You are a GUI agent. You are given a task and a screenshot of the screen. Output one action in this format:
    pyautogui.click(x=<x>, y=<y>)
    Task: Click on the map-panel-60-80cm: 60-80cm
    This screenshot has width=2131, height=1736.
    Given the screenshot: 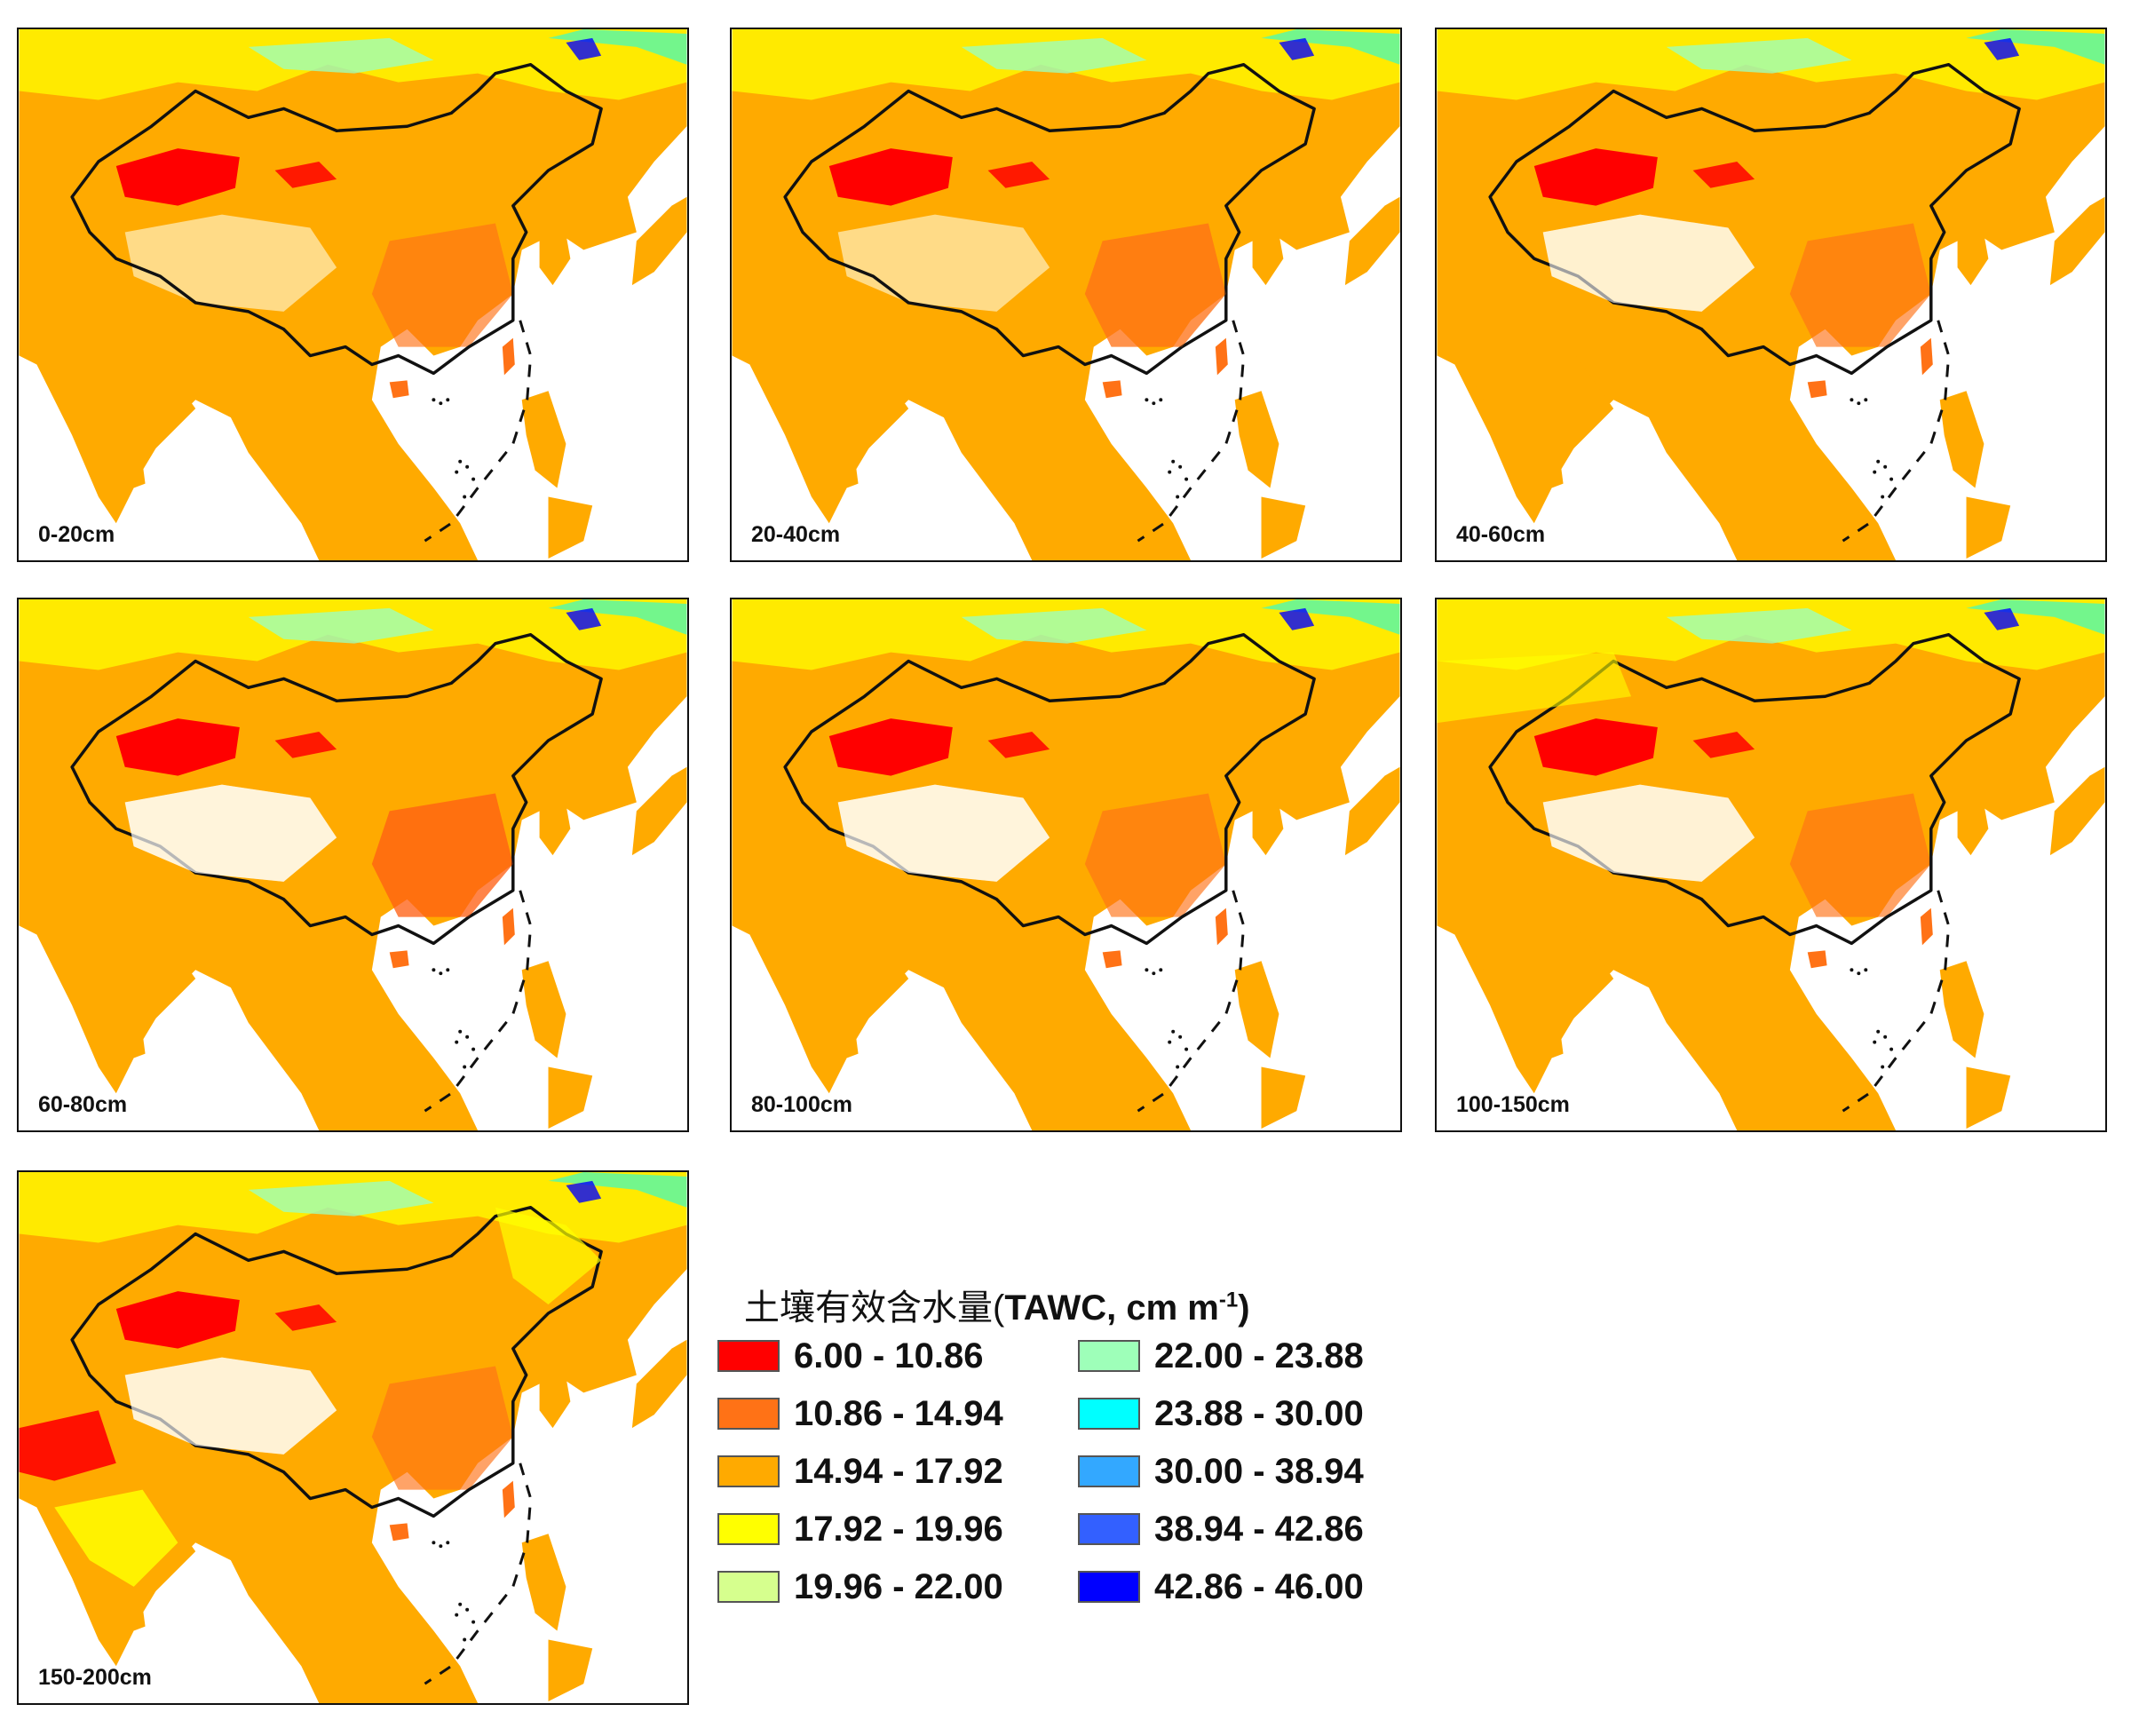 What is the action you would take?
    pyautogui.click(x=353, y=865)
    